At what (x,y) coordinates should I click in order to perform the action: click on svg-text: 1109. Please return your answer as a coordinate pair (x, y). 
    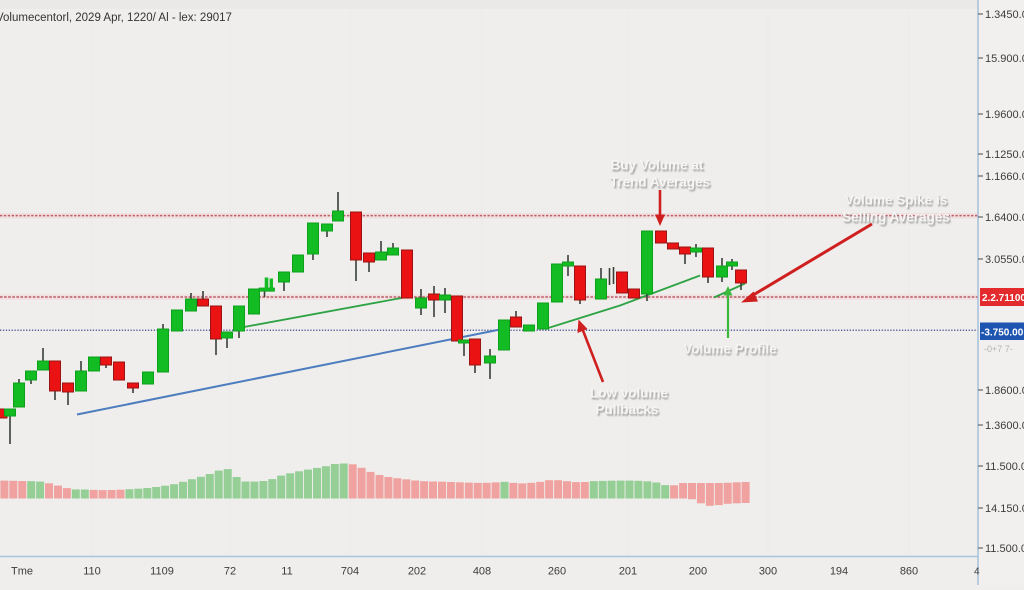
    Looking at the image, I should click on (162, 572).